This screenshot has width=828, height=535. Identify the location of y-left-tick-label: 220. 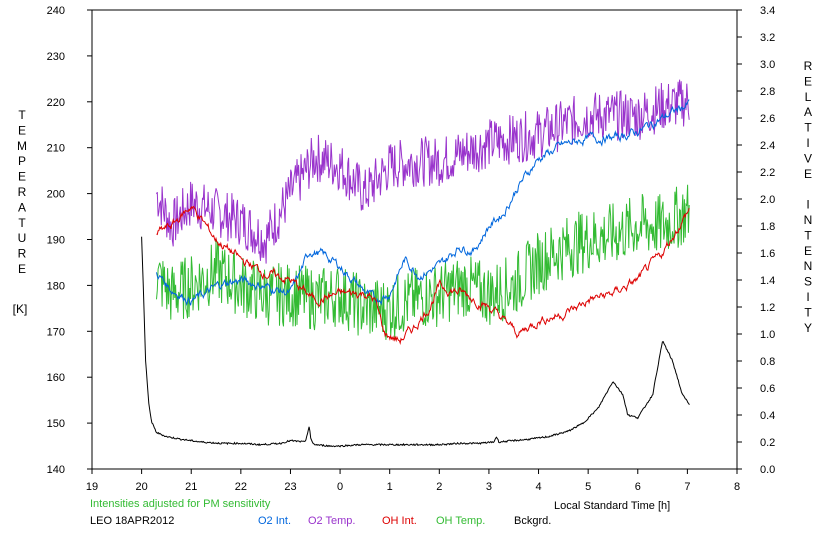
(56, 103).